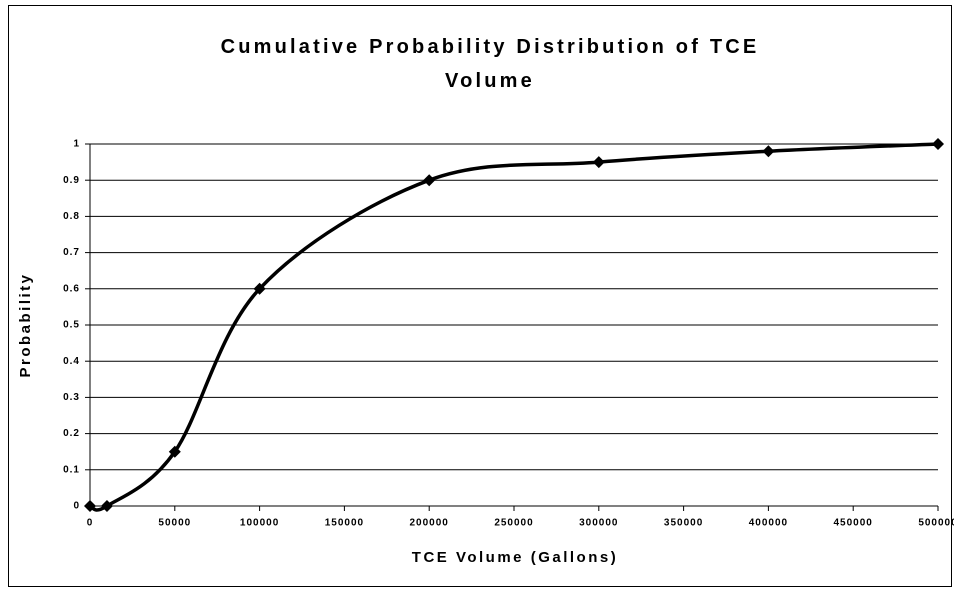 The image size is (954, 590). What do you see at coordinates (76, 144) in the screenshot?
I see `y-tick-label: 1` at bounding box center [76, 144].